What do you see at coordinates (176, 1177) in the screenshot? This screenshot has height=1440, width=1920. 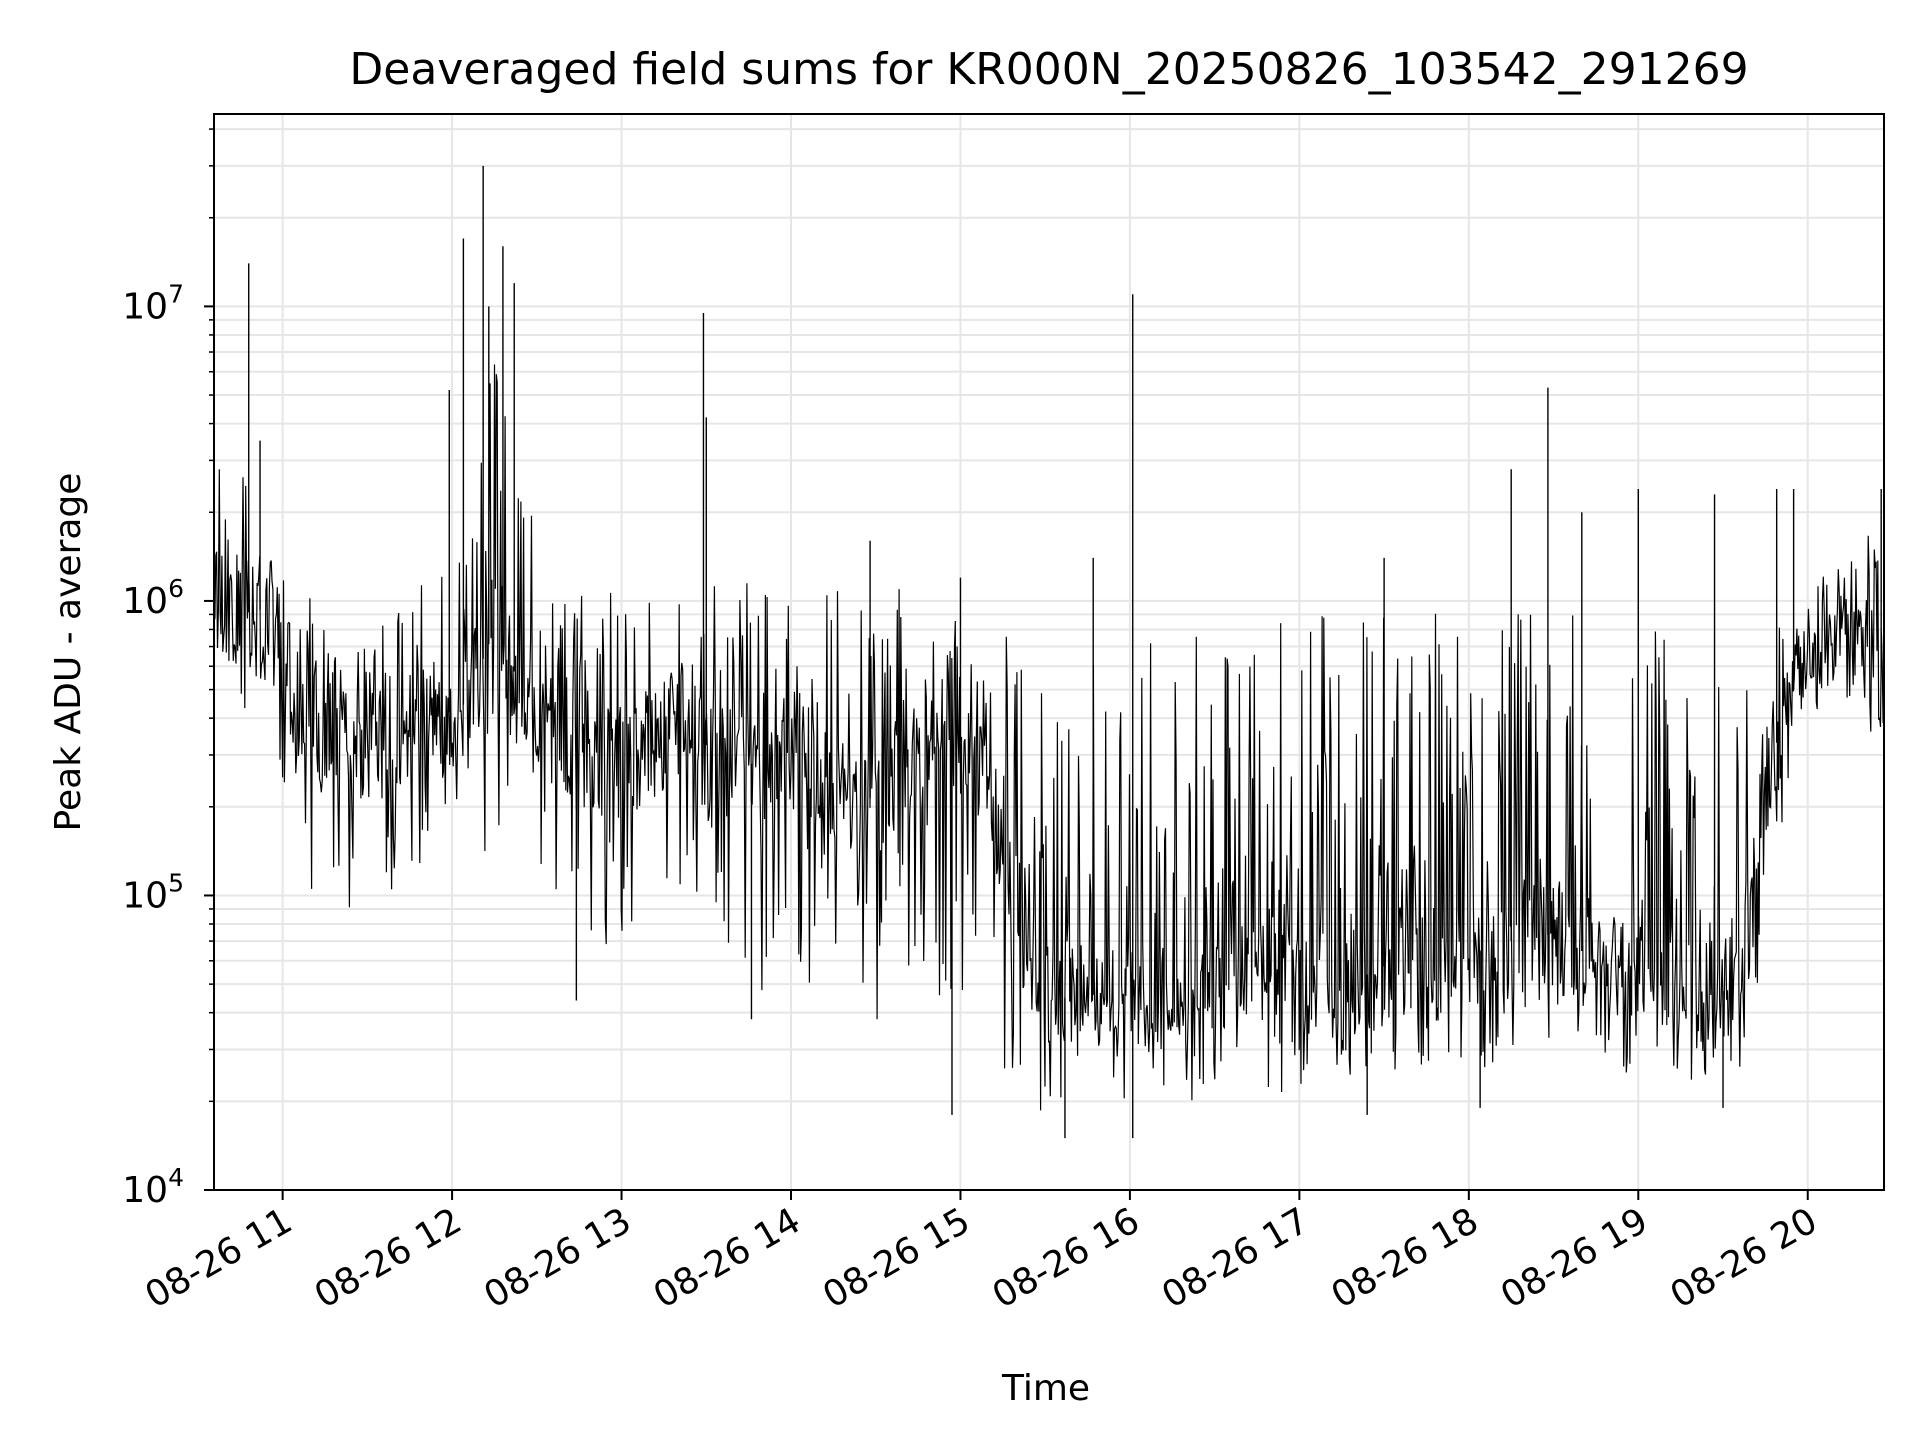 I see `y-tick-exponent: 4` at bounding box center [176, 1177].